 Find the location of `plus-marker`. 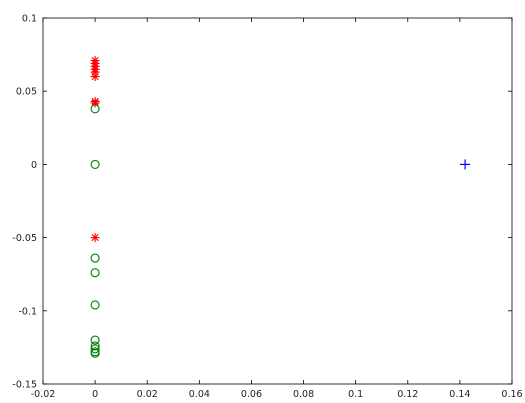

plus-marker is located at coordinates (465, 164).